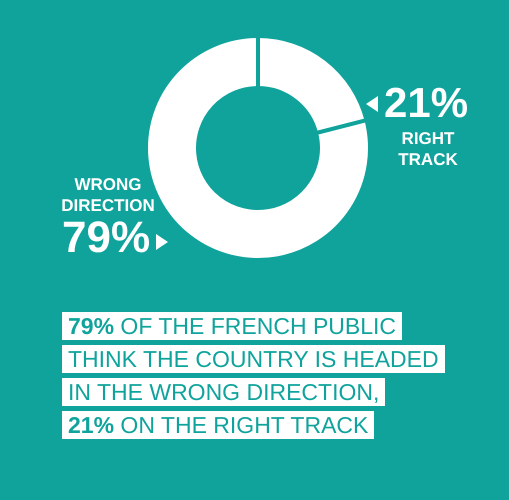 This screenshot has width=509, height=500. What do you see at coordinates (428, 149) in the screenshot?
I see `slice-label: RIGHT TRACK` at bounding box center [428, 149].